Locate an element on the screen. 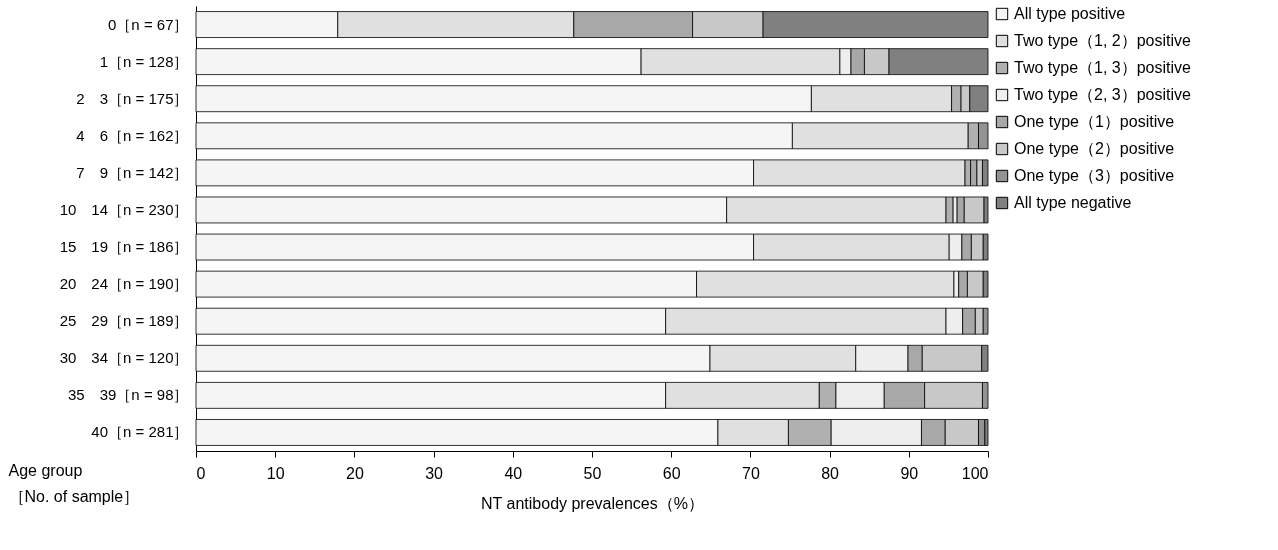  x-tick-label: 10 is located at coordinates (275, 473).